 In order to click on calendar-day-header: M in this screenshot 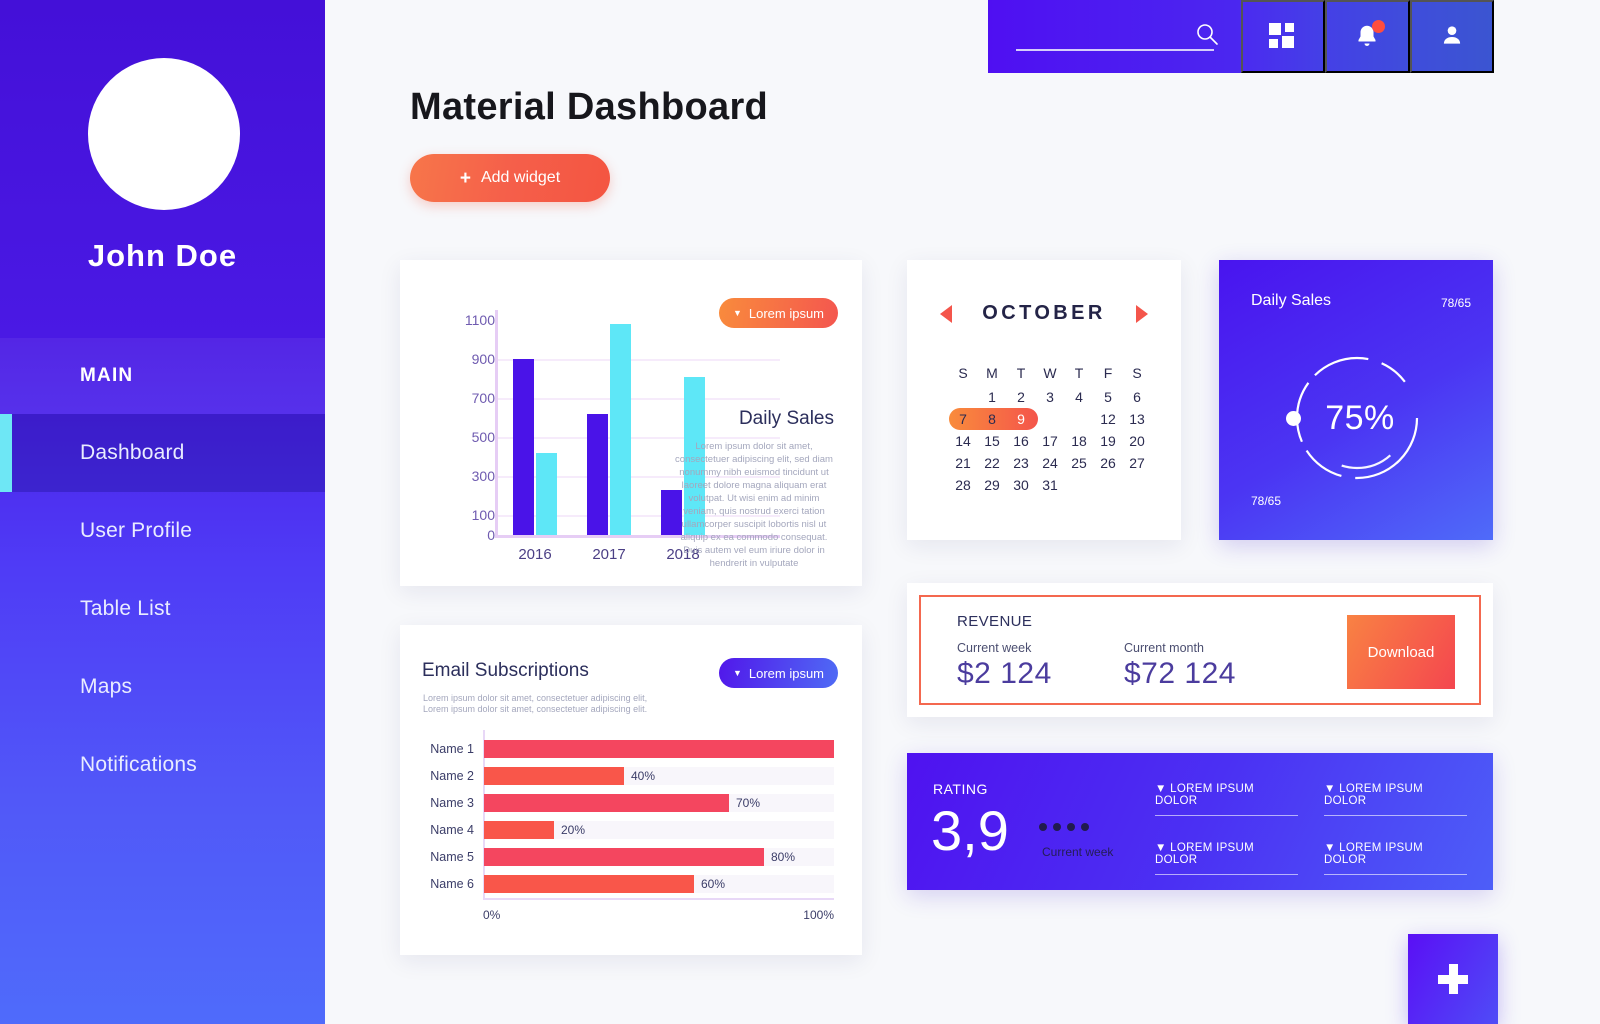, I will do `click(992, 373)`.